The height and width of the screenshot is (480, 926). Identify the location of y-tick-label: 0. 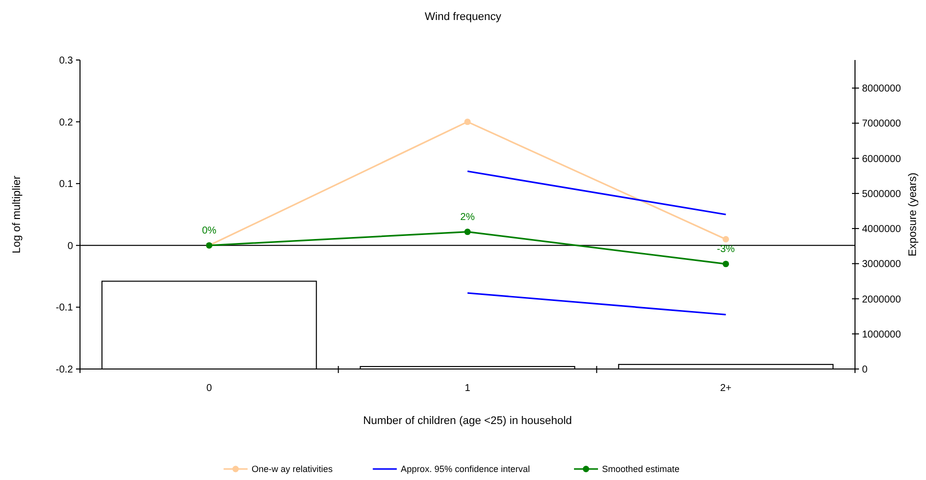
(70, 246).